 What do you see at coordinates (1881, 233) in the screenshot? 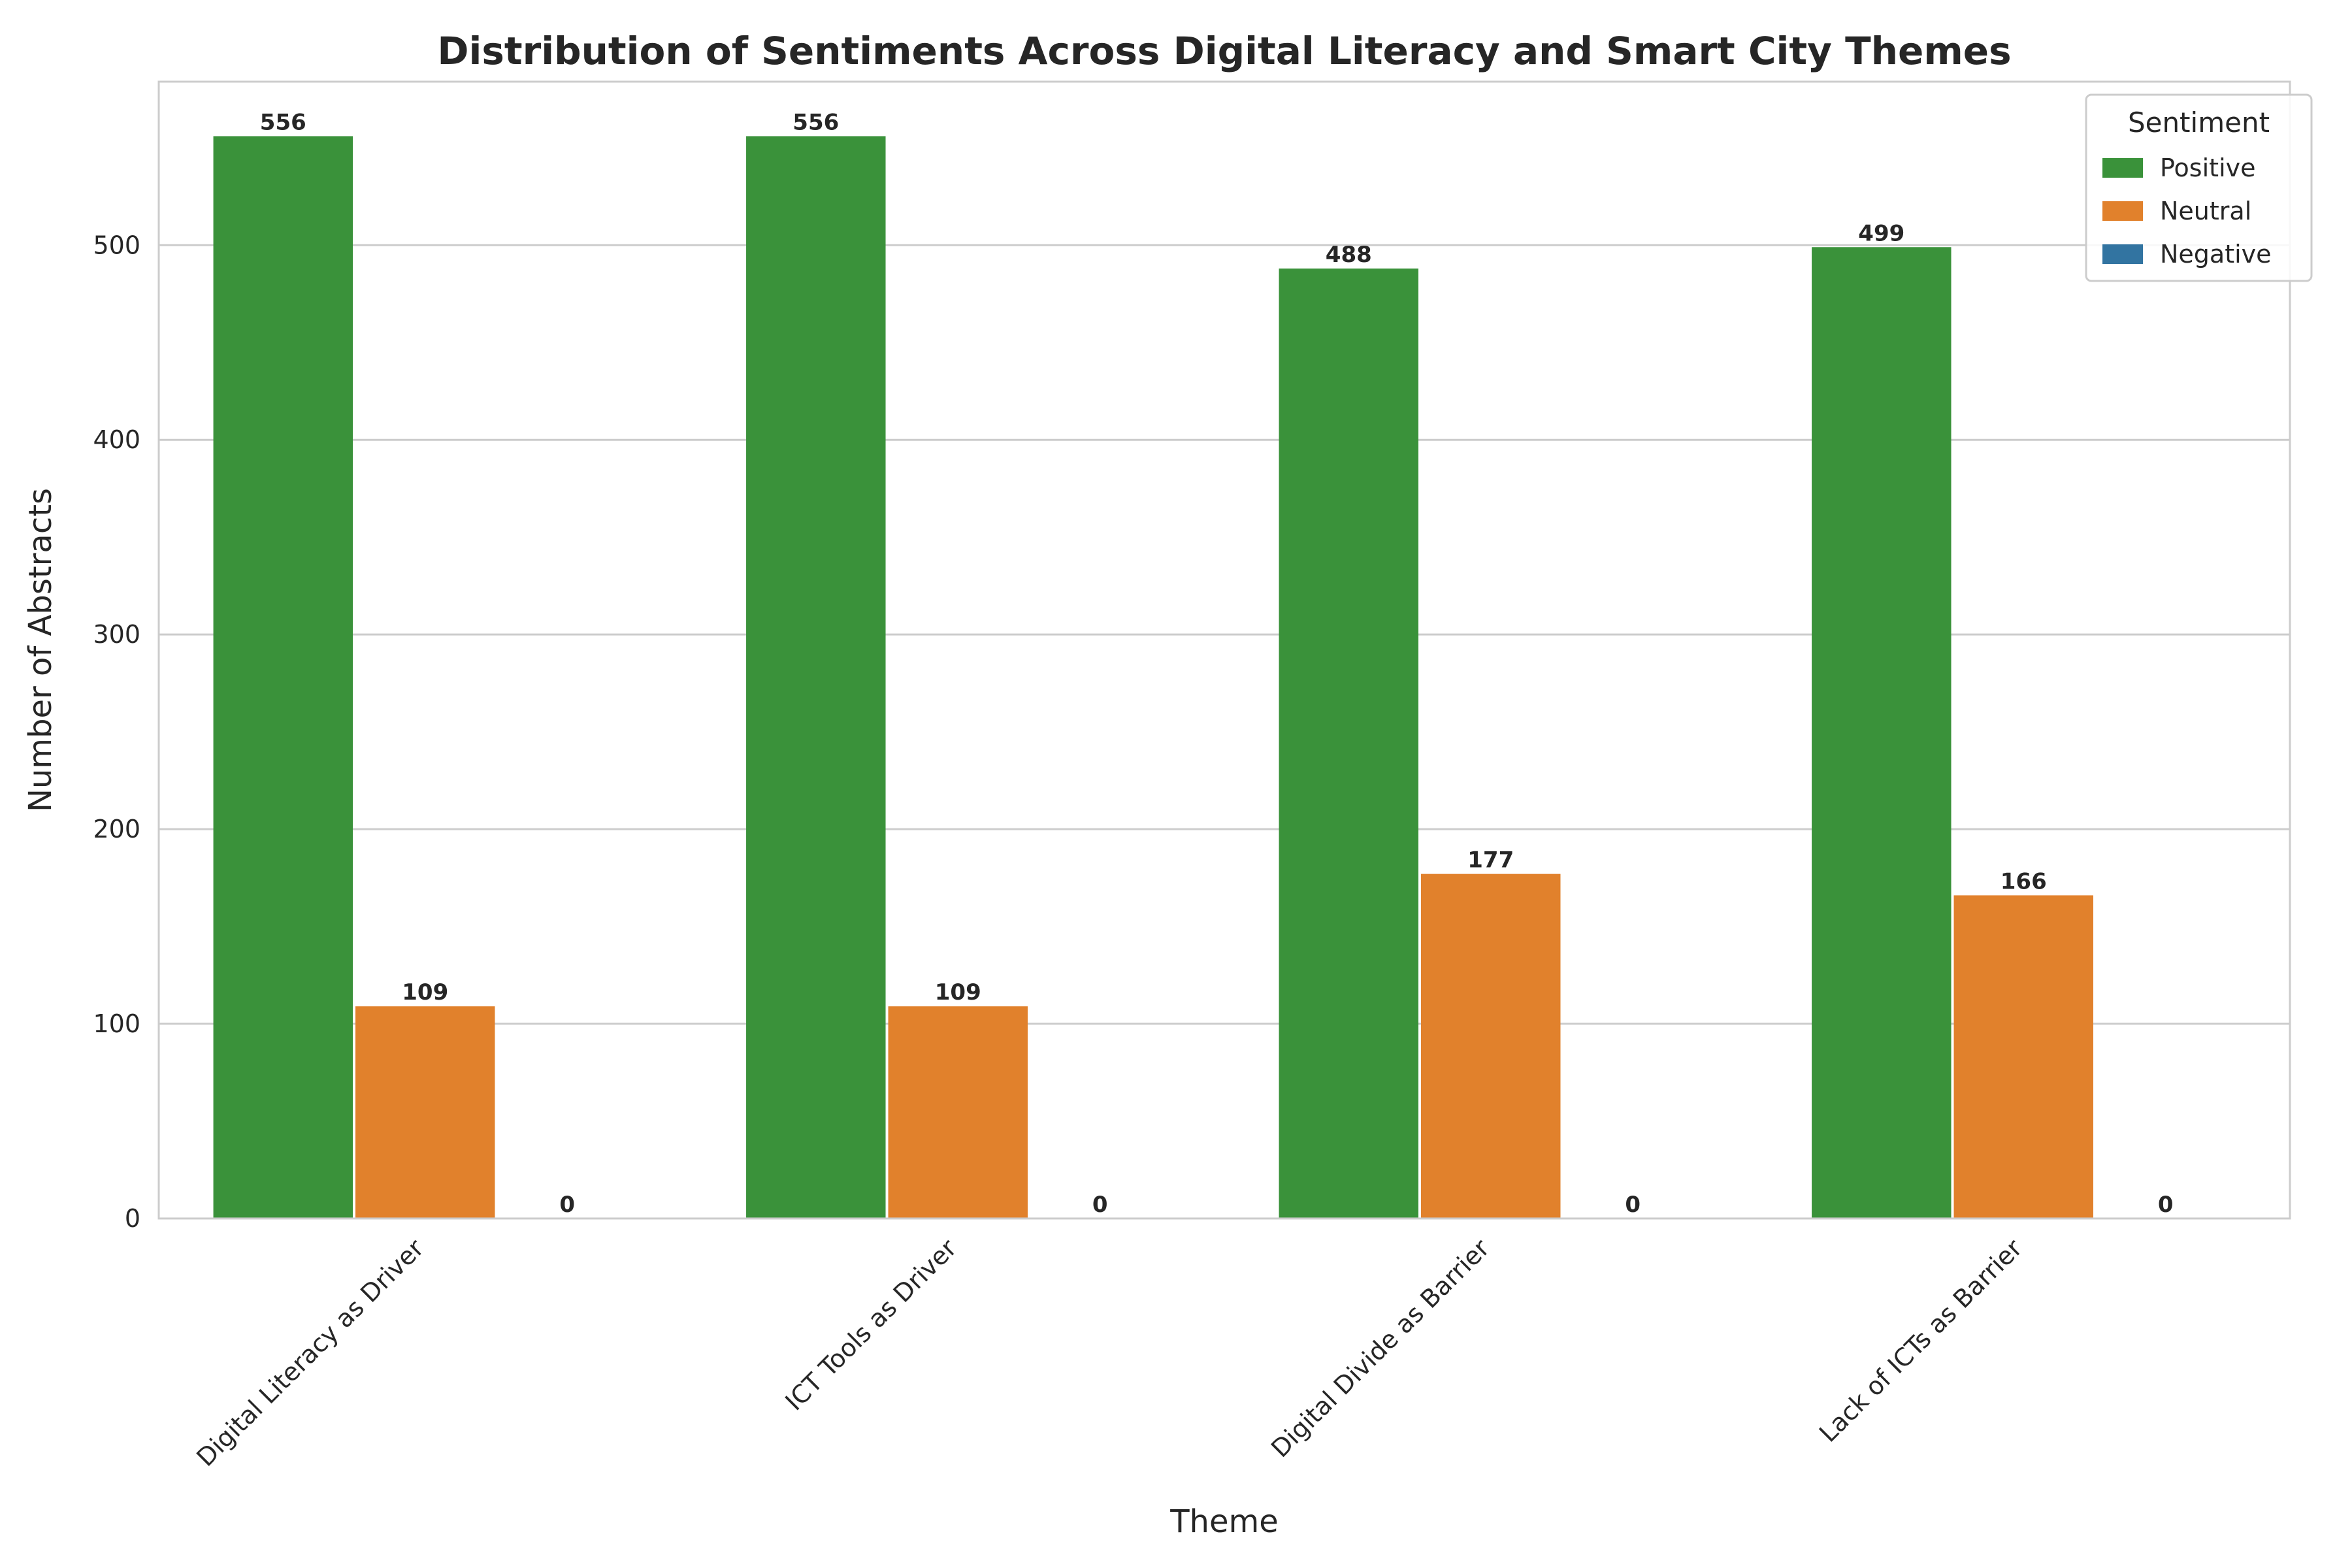
I see `data-label: 499` at bounding box center [1881, 233].